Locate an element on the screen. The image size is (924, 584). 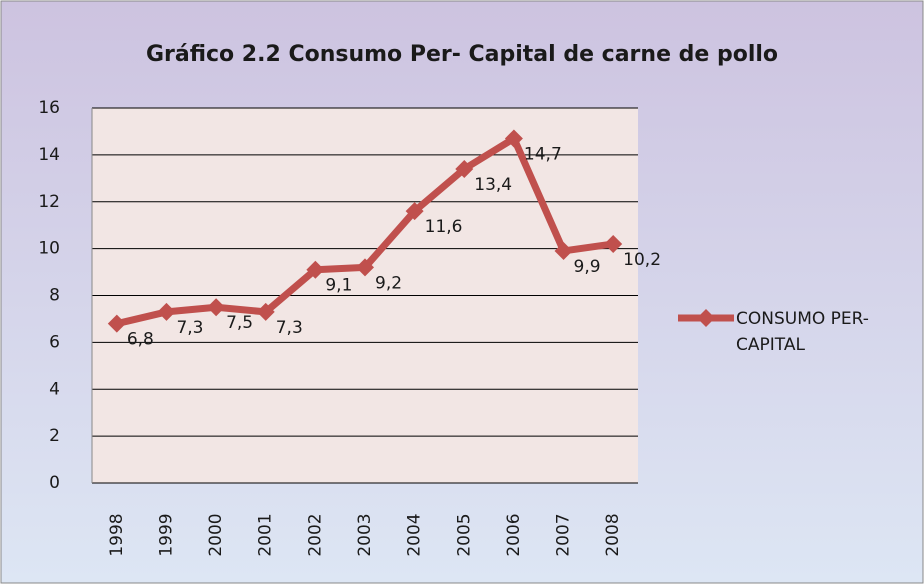
data-label: 13,4 is located at coordinates (493, 185).